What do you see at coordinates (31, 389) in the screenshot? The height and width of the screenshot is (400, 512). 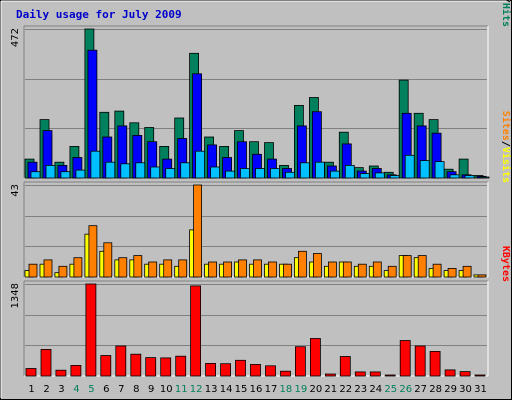 I see `x-tick-label-day-1: 1` at bounding box center [31, 389].